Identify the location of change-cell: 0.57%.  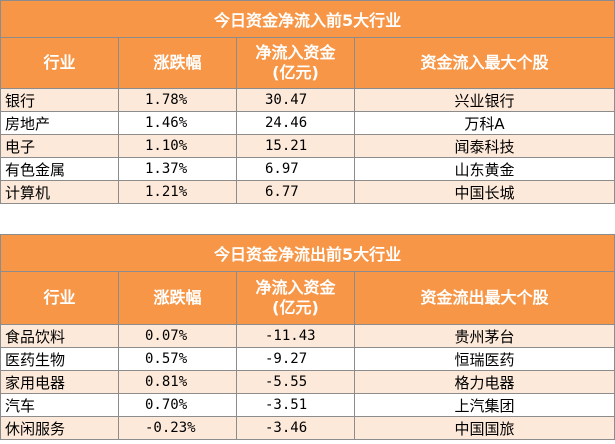
(177, 359).